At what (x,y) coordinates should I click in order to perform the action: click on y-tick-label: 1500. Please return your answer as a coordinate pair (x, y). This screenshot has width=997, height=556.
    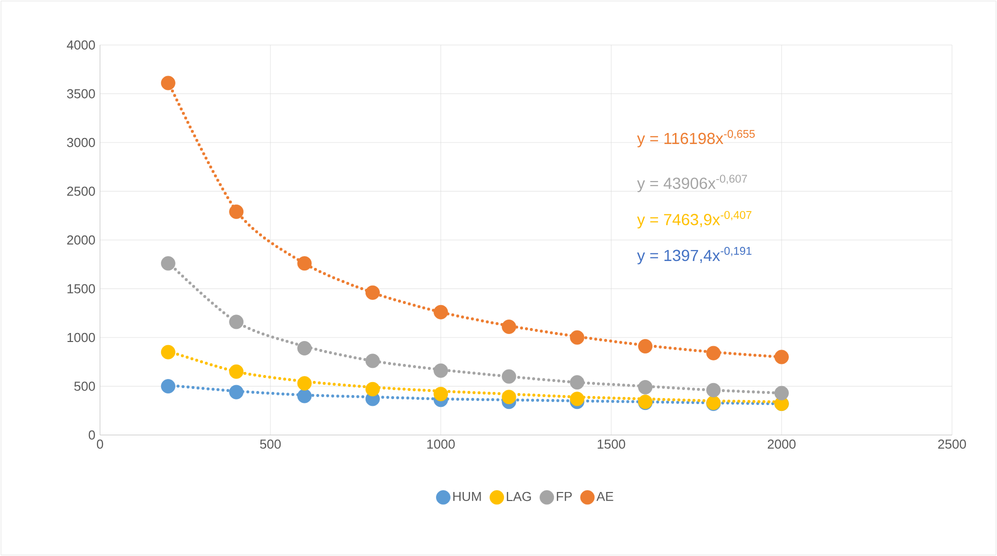
    Looking at the image, I should click on (81, 289).